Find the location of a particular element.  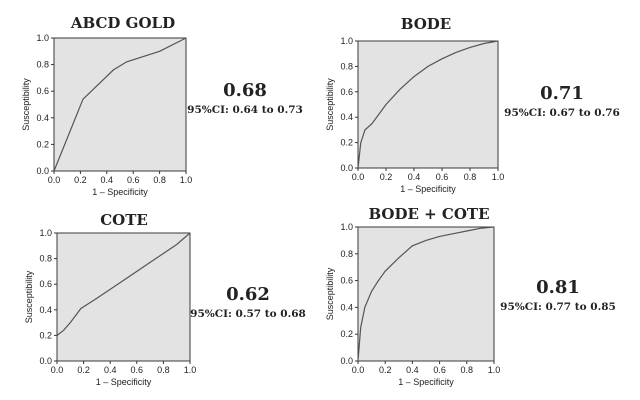

panel-title: COTE is located at coordinates (124, 220).